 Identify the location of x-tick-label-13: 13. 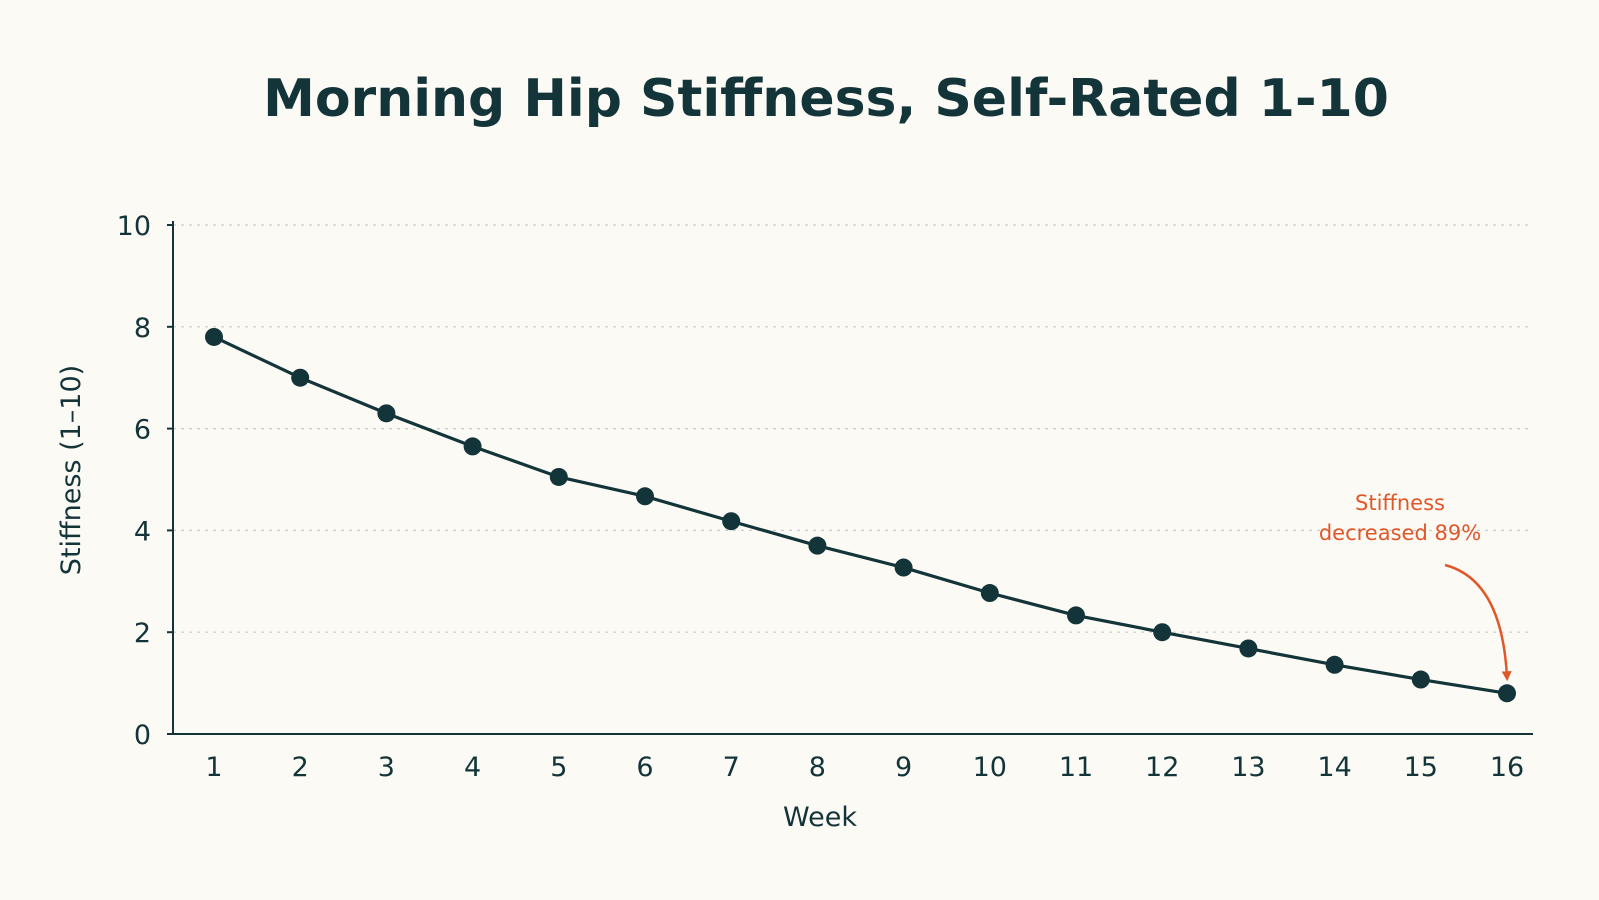
(1248, 767).